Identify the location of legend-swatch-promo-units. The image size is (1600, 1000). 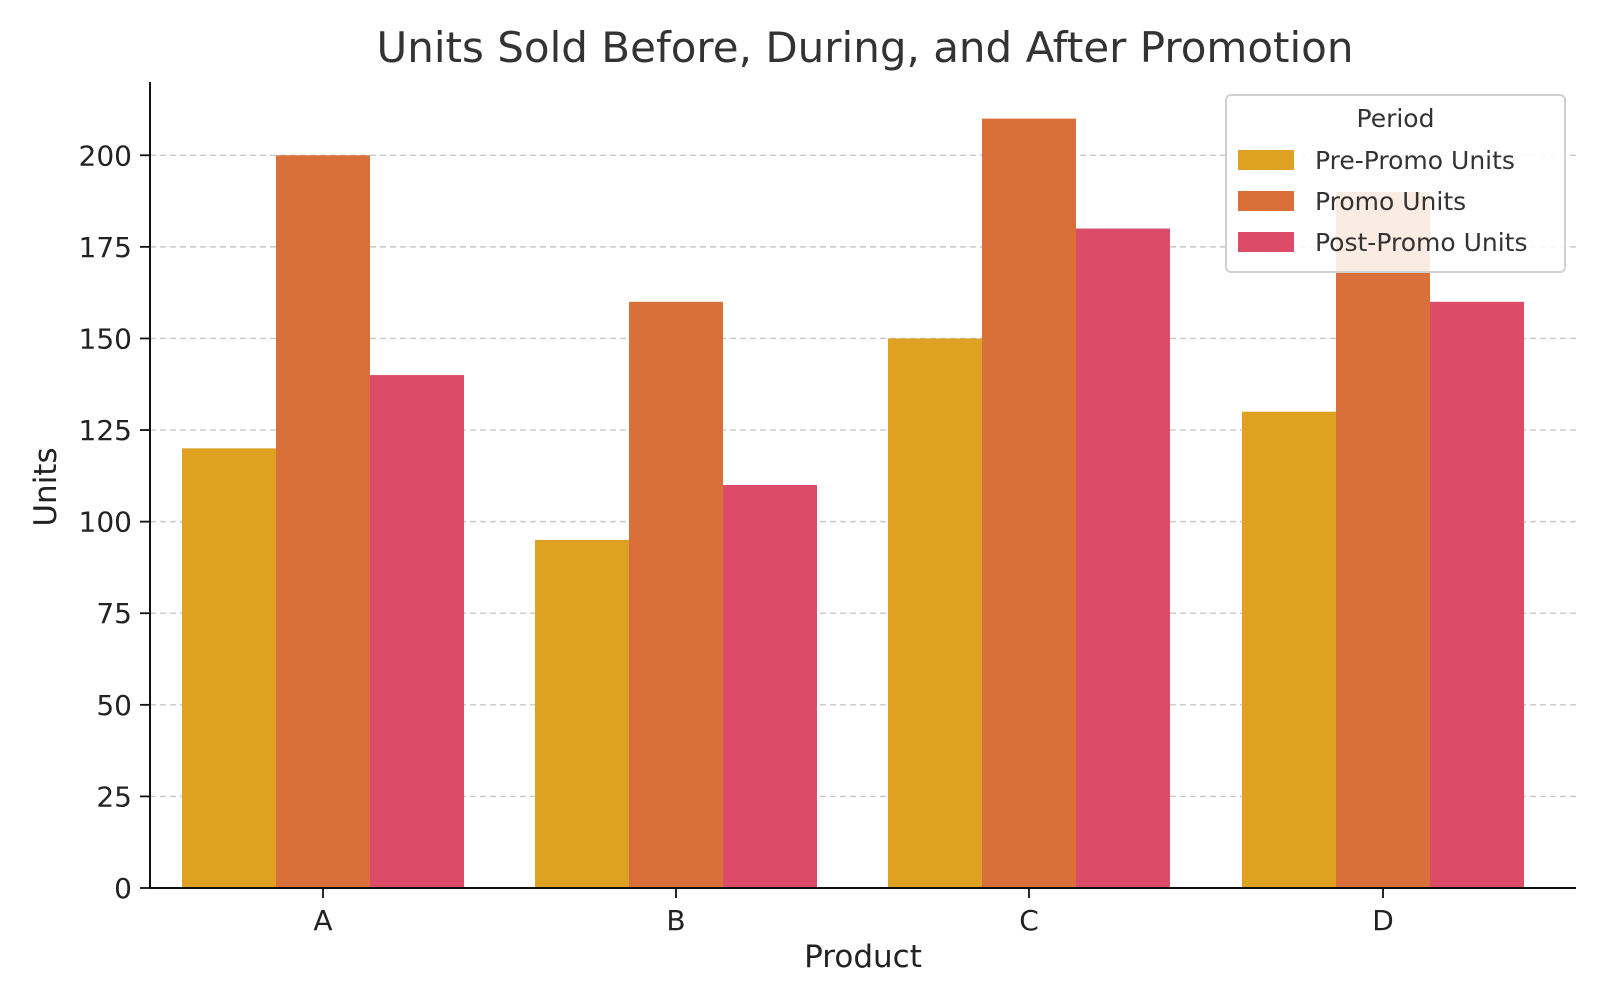
(1266, 201).